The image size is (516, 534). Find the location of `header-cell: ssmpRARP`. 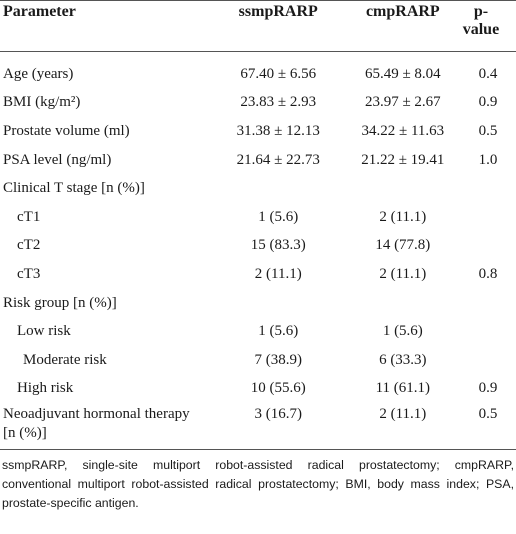

header-cell: ssmpRARP is located at coordinates (278, 11).